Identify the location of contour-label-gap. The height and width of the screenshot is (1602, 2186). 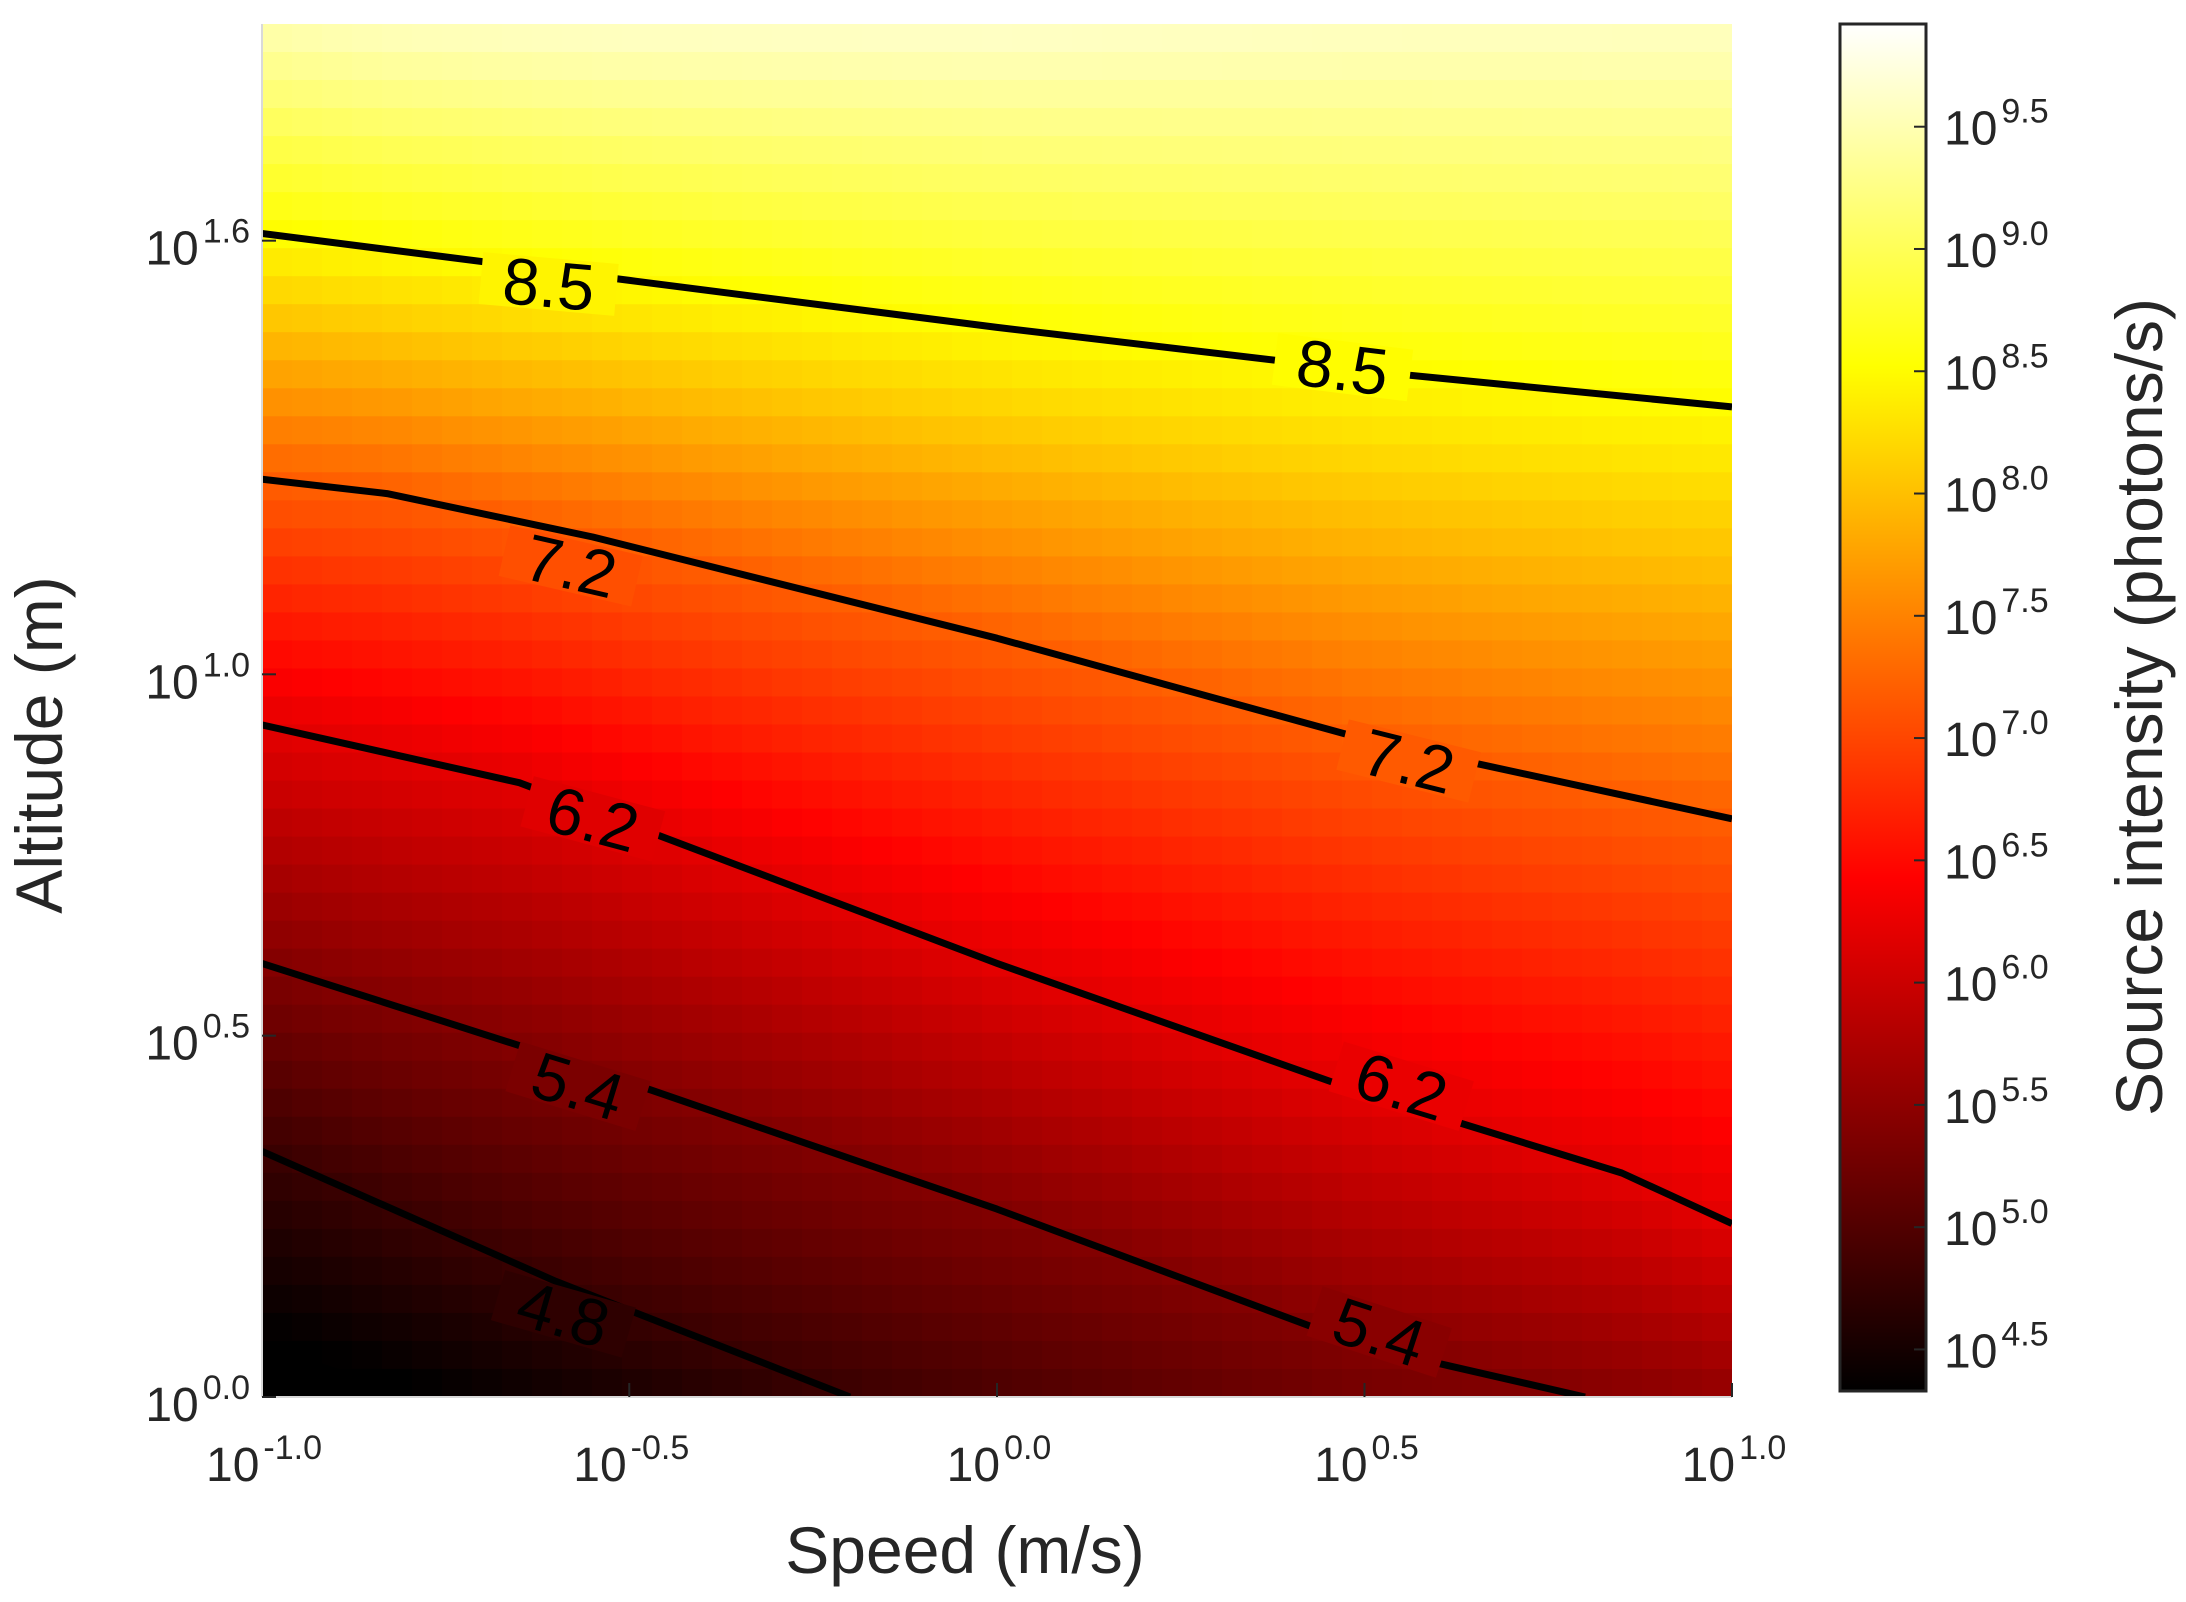
(1408, 761).